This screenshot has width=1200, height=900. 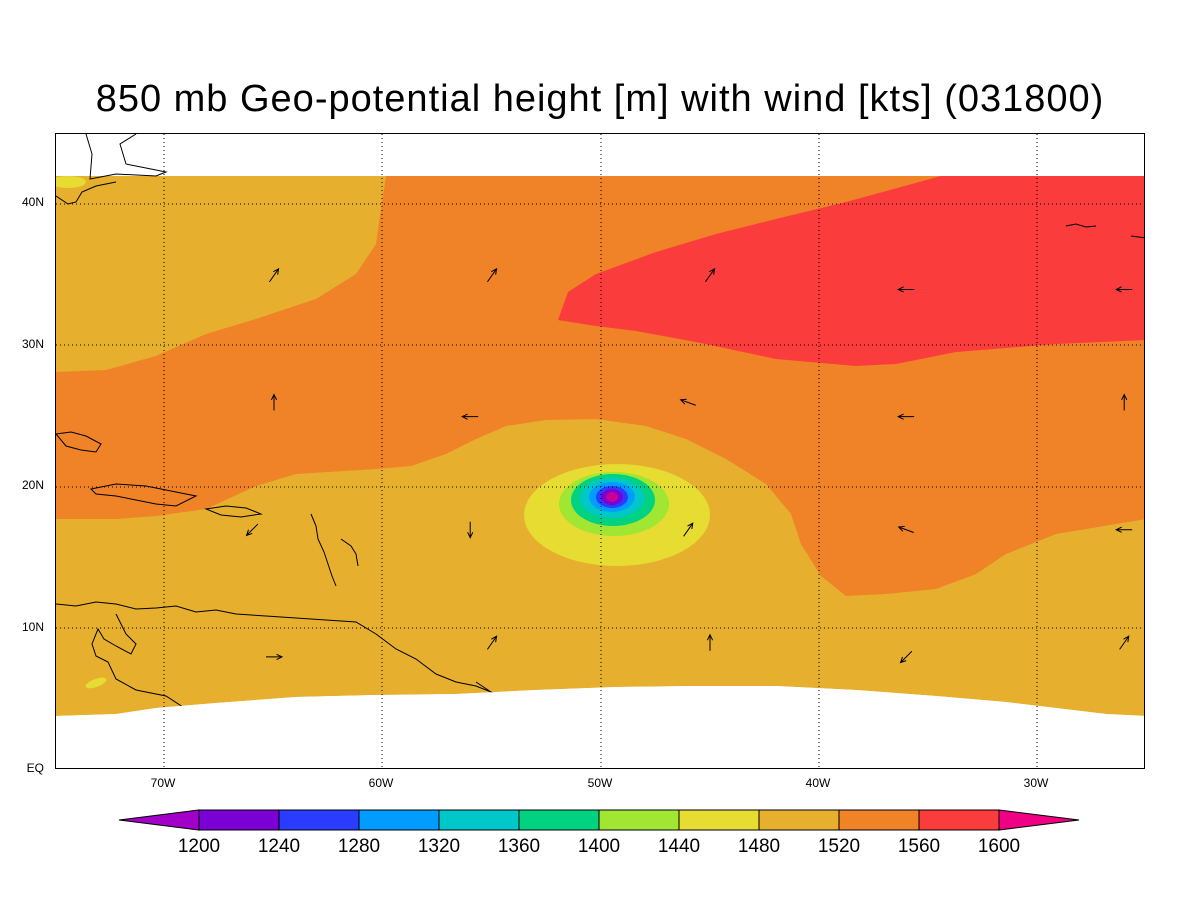 I want to click on colorbar-label: 1600, so click(x=999, y=846).